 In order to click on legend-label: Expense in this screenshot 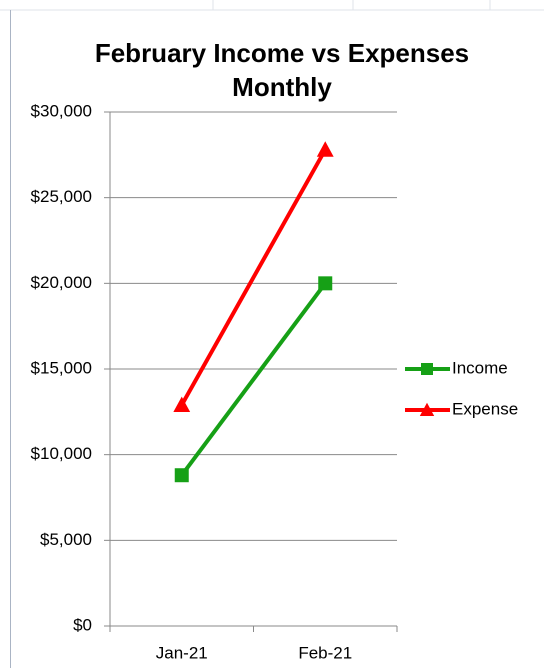, I will do `click(485, 408)`.